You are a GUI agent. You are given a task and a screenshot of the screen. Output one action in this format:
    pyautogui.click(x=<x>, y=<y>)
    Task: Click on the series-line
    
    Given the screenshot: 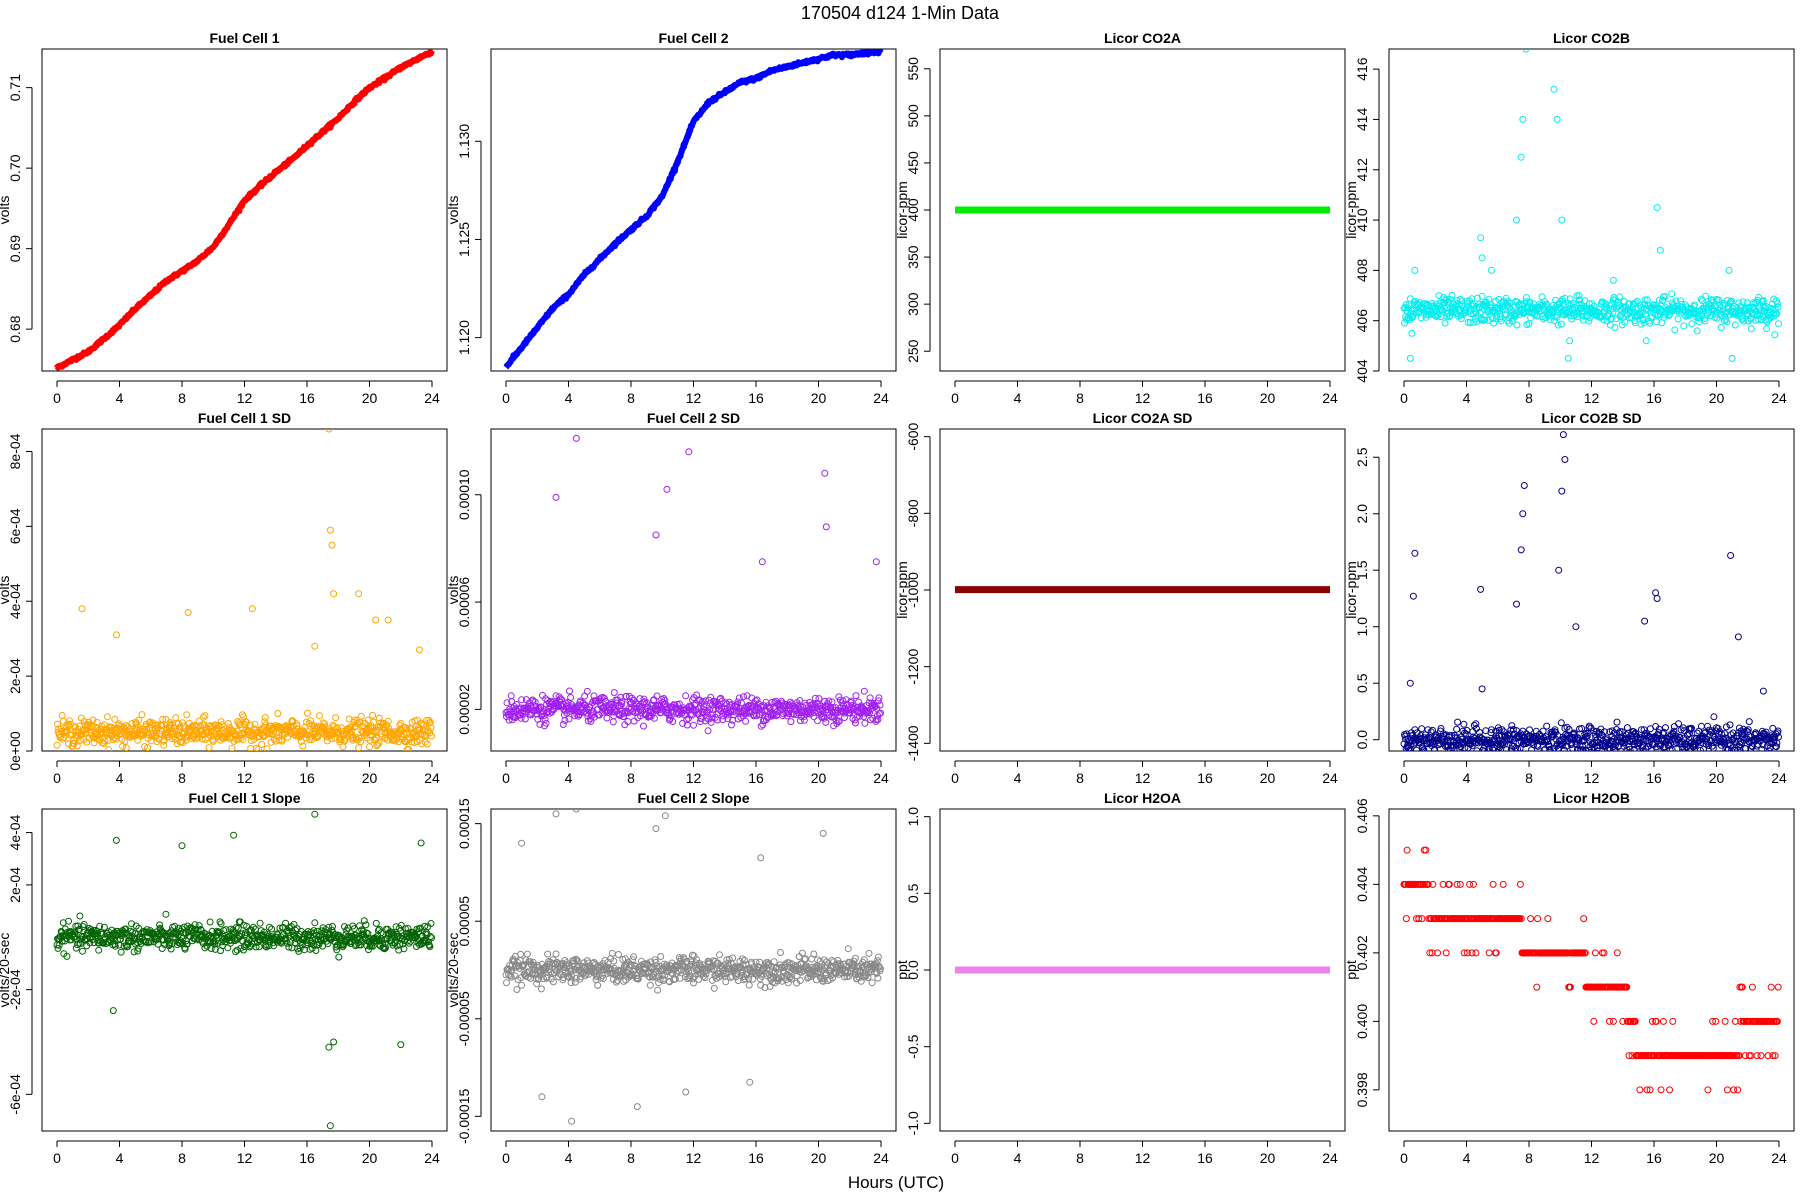 What is the action you would take?
    pyautogui.click(x=693, y=209)
    